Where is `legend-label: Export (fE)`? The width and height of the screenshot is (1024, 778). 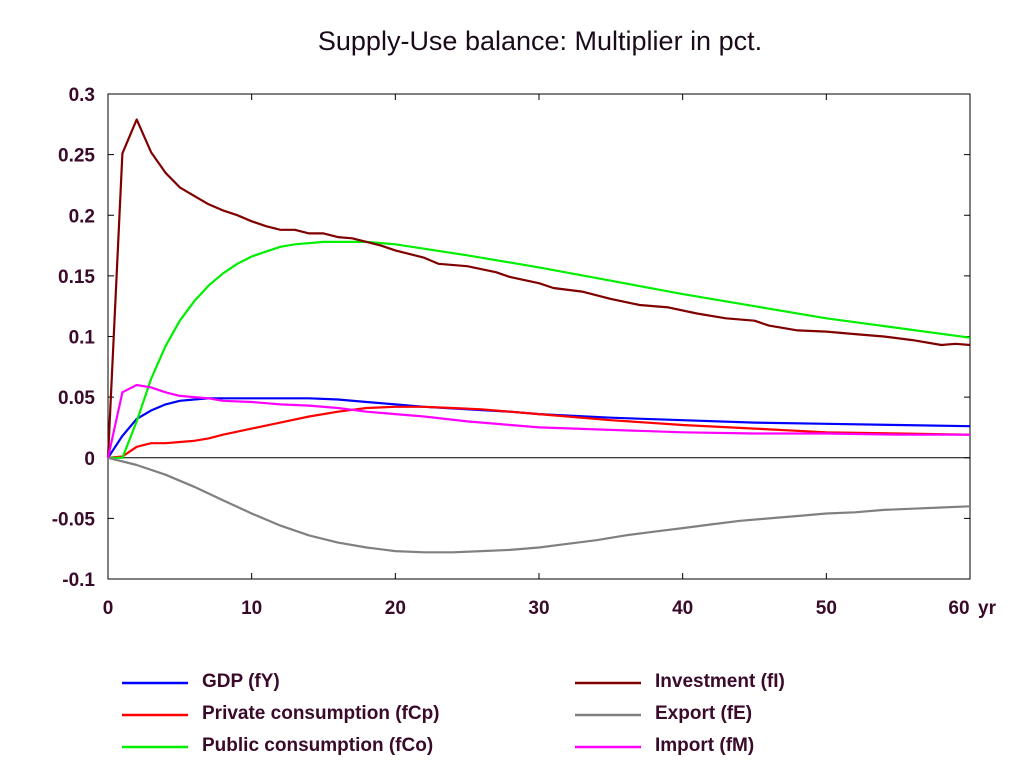 legend-label: Export (fE) is located at coordinates (703, 713).